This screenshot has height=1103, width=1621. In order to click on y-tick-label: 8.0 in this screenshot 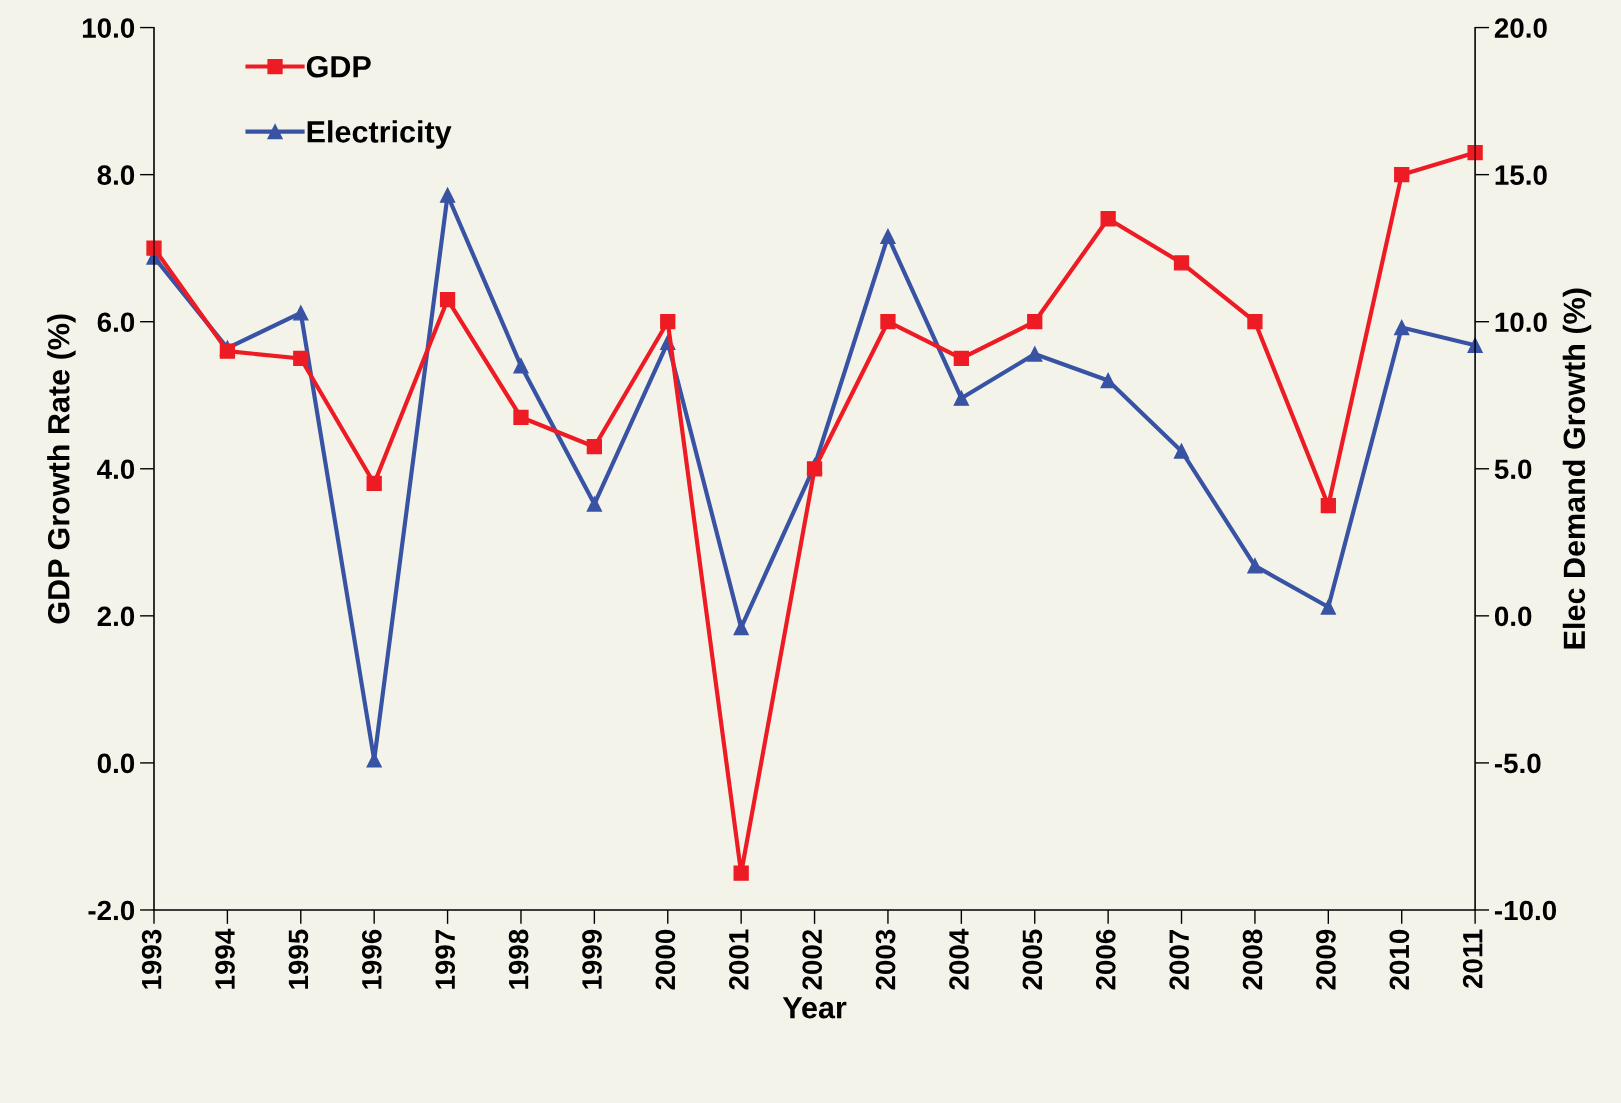, I will do `click(116, 175)`.